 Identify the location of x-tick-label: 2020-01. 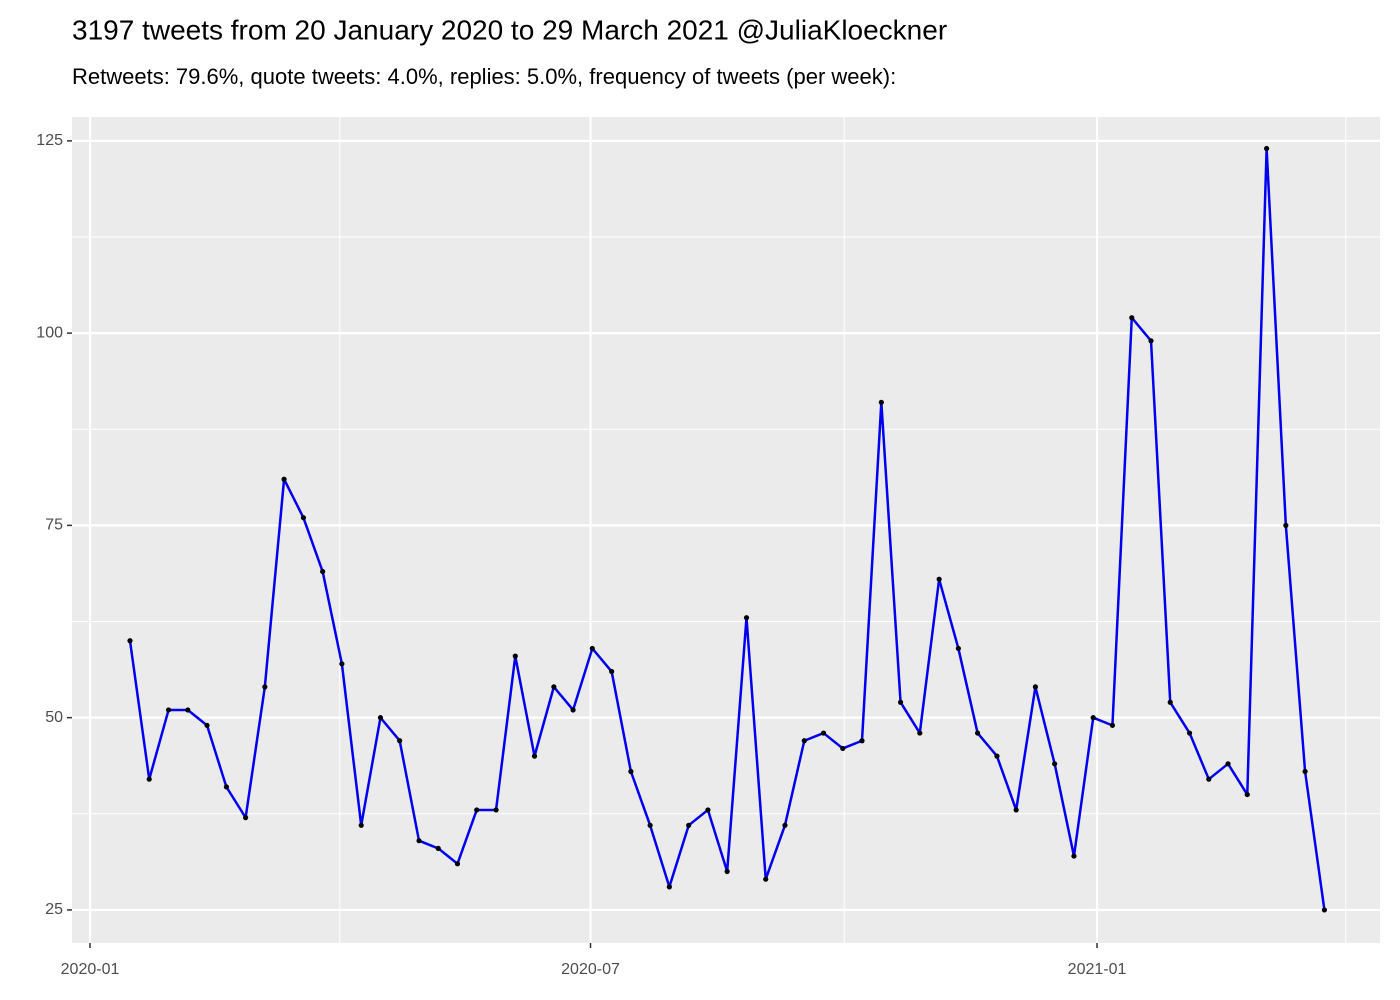
(90, 969).